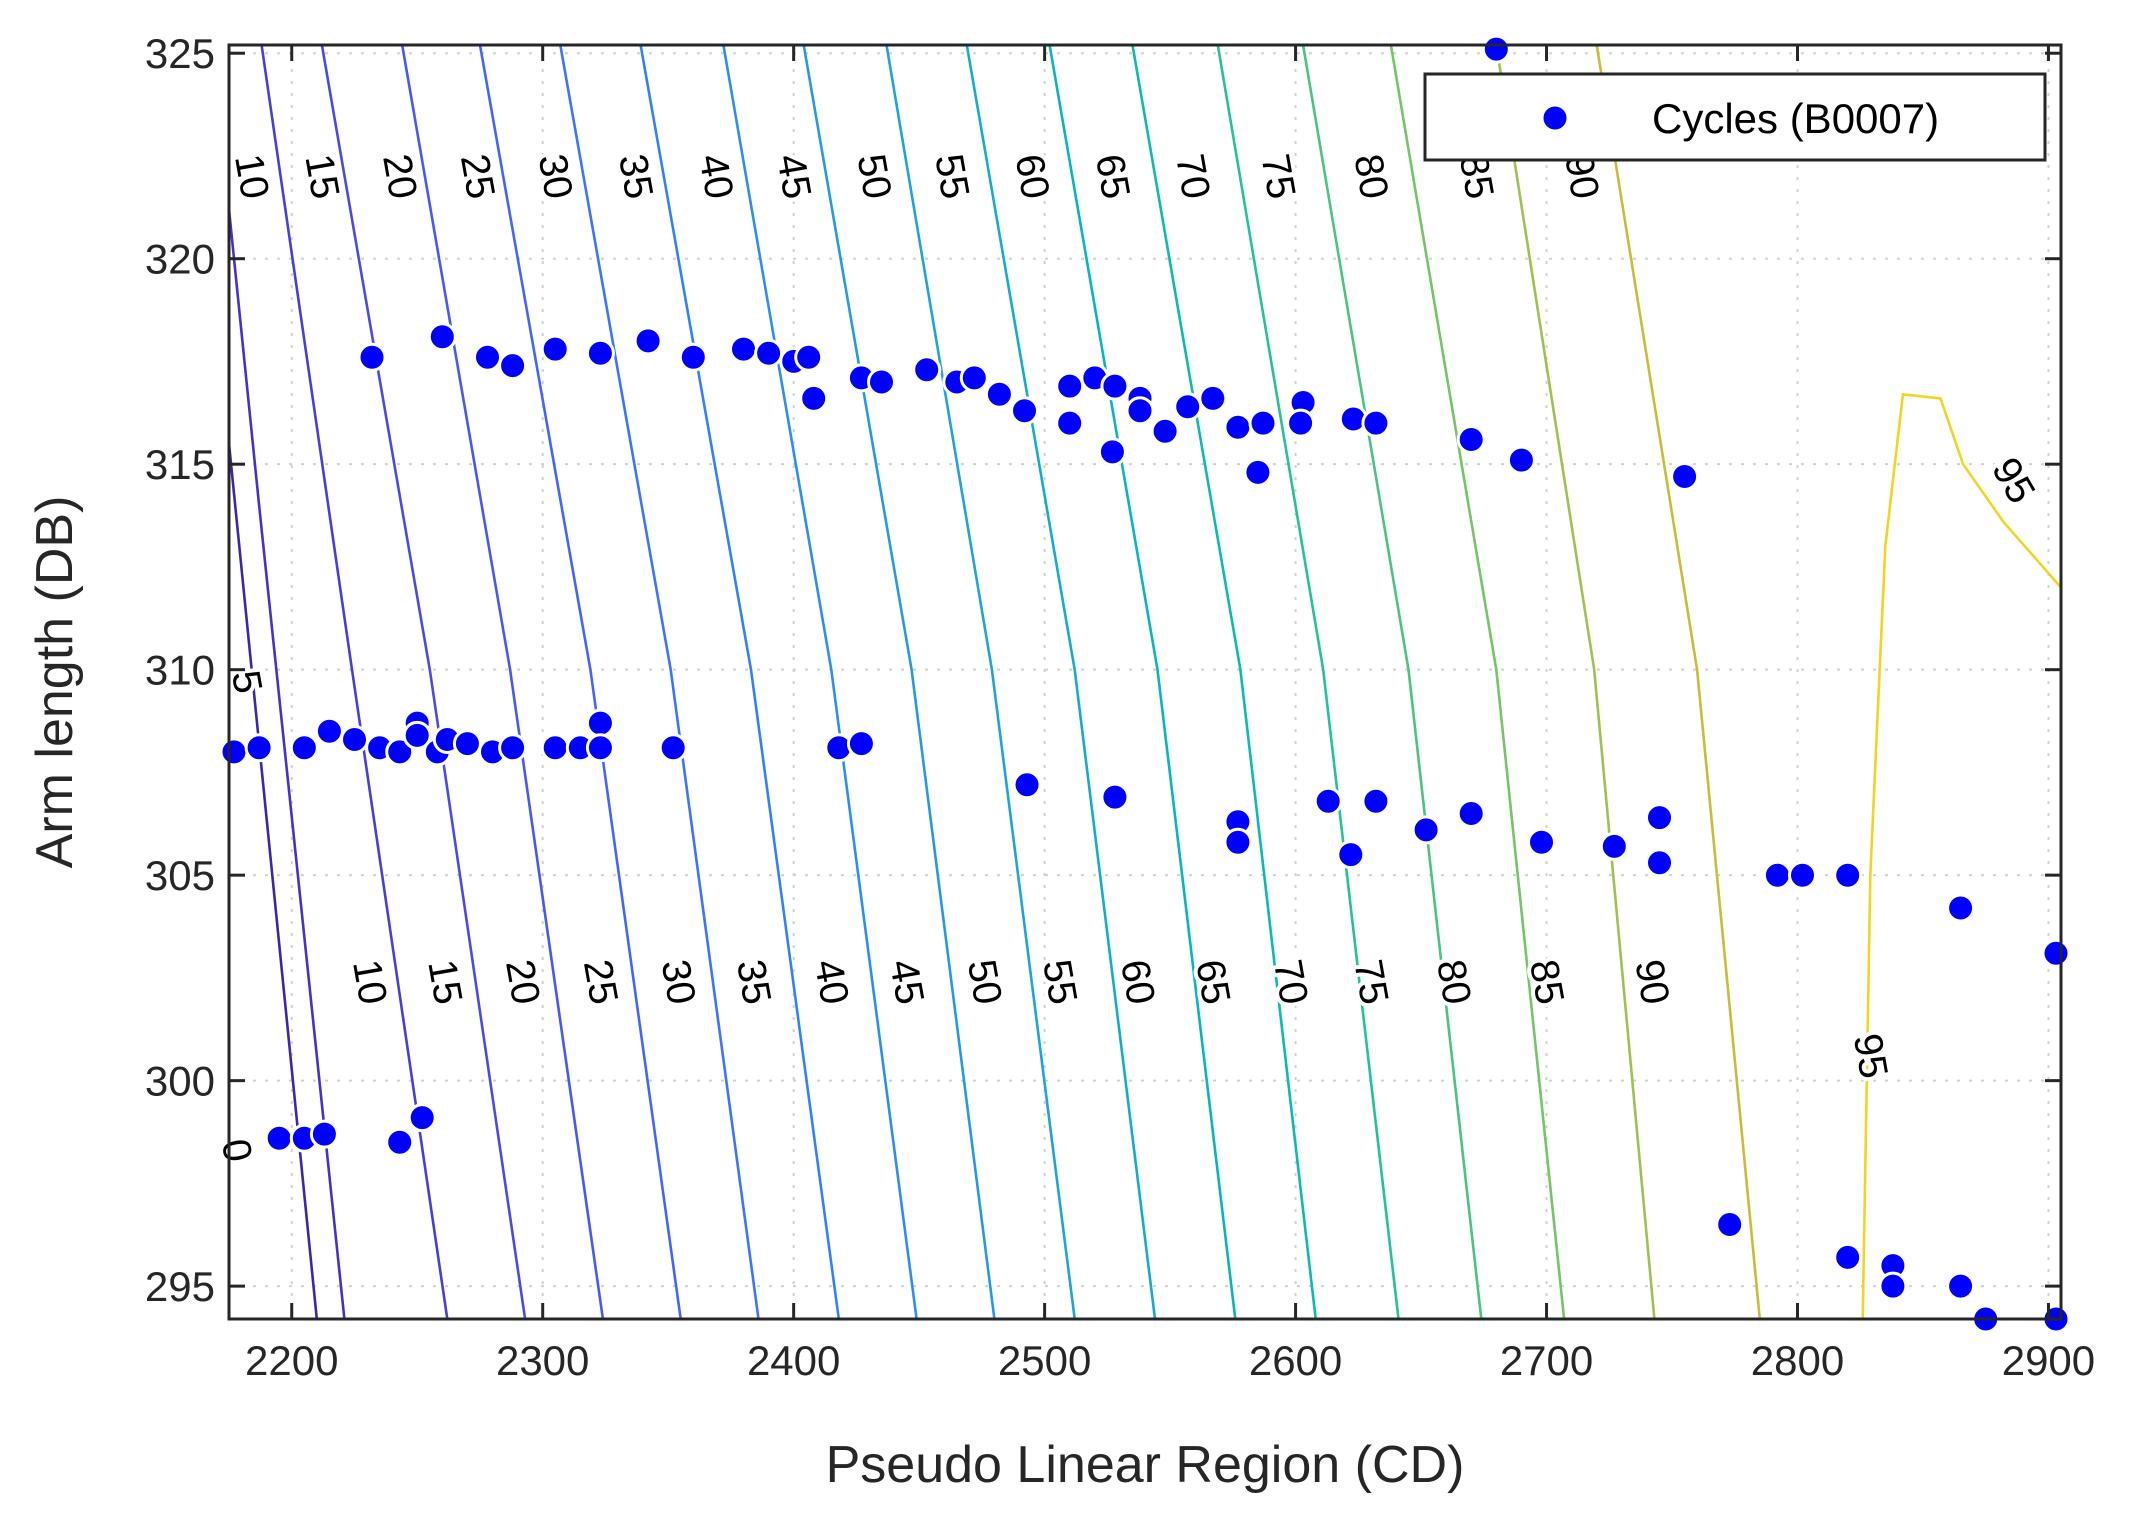 The image size is (2129, 1524). I want to click on contour-label: 60, so click(1137, 981).